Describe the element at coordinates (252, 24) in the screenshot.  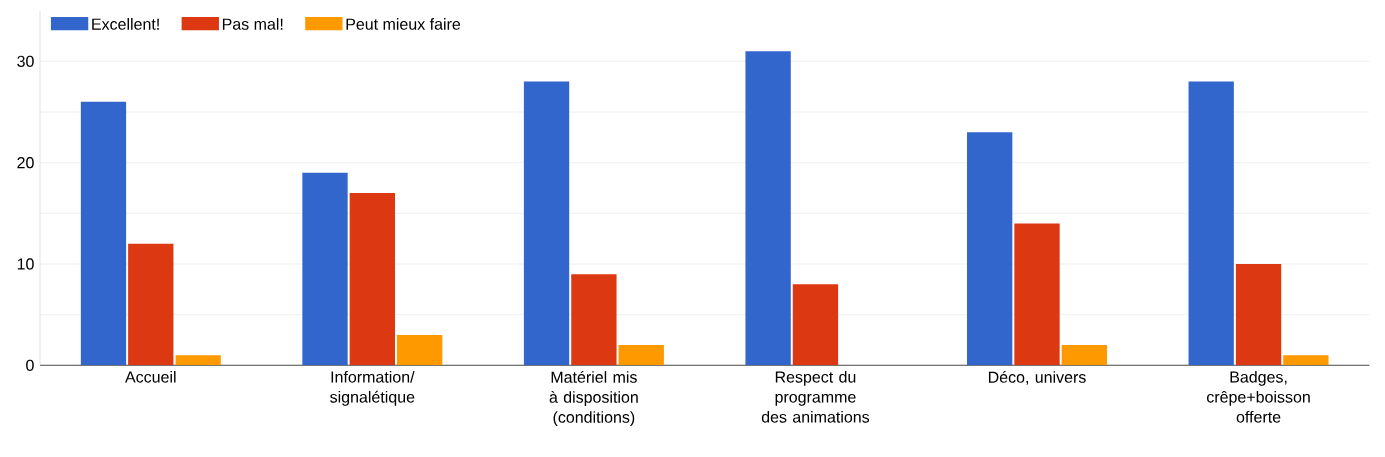
I see `legend-label: Pas mal!` at that location.